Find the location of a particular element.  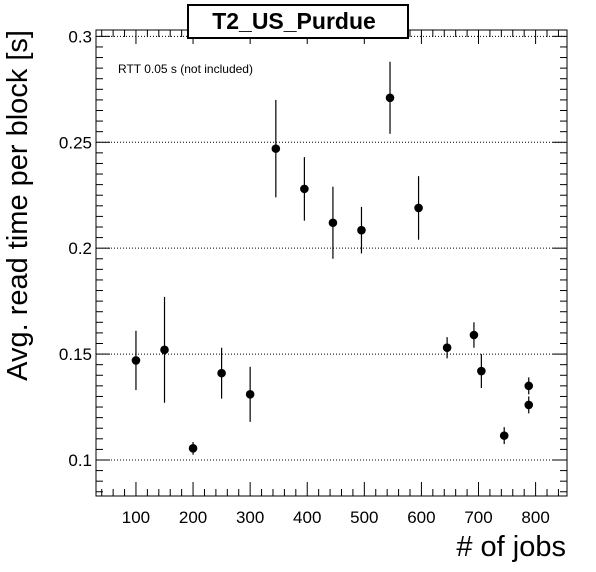

x-axis-title: # of jobs is located at coordinates (511, 547).